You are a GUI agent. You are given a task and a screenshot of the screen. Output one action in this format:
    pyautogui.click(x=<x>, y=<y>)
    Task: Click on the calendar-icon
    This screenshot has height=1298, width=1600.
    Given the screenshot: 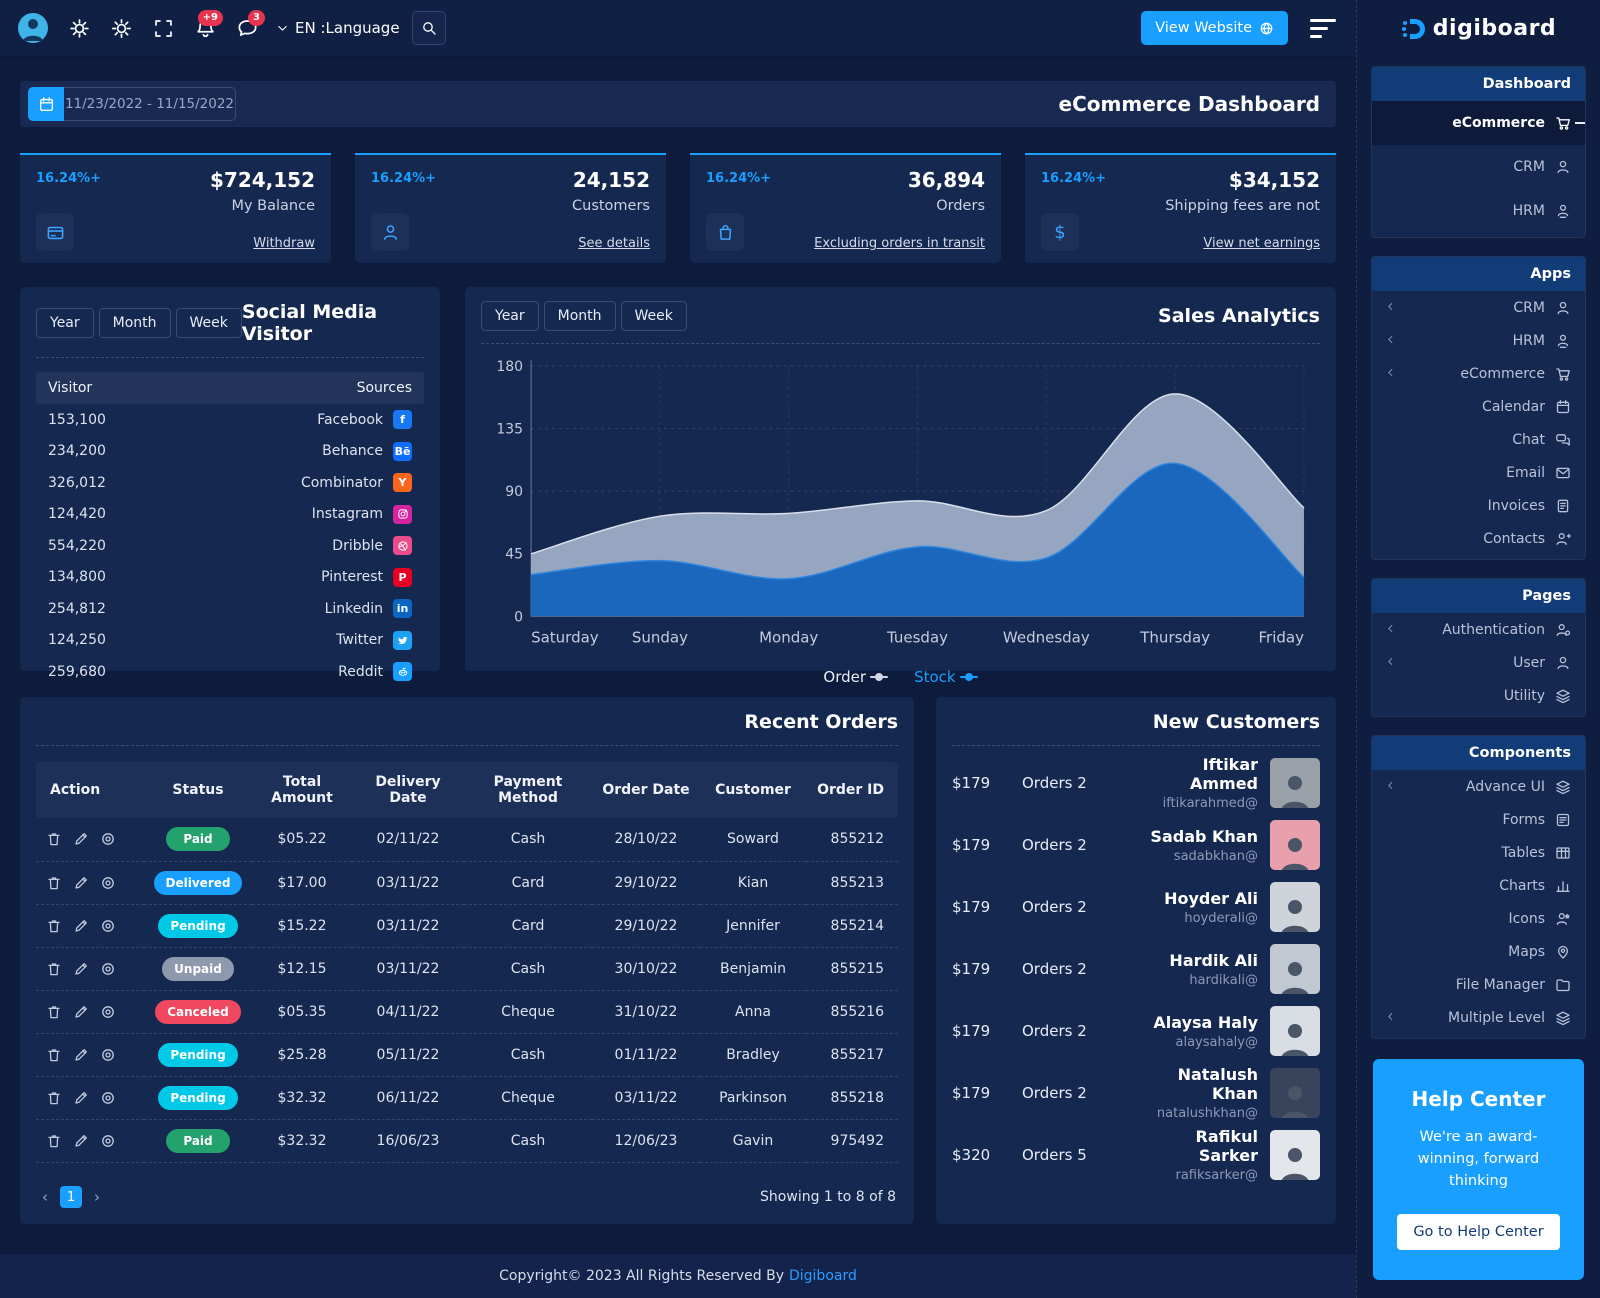 What is the action you would take?
    pyautogui.click(x=46, y=104)
    